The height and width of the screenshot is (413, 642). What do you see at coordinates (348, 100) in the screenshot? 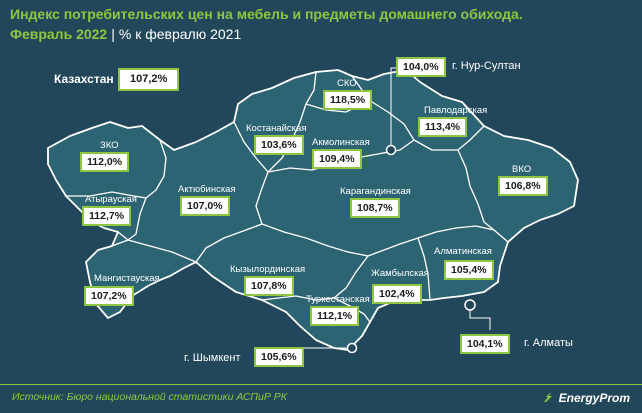
I see `region-value-sko: 118,5%` at bounding box center [348, 100].